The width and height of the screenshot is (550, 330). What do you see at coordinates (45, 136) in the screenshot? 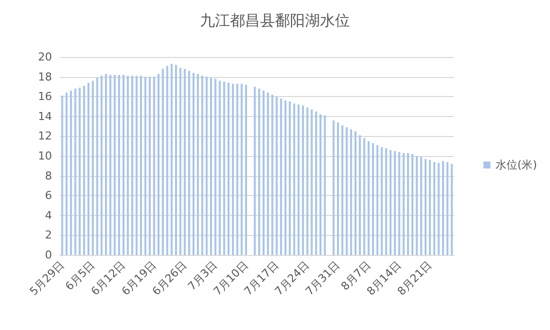
I see `y-tick-label: 12` at bounding box center [45, 136].